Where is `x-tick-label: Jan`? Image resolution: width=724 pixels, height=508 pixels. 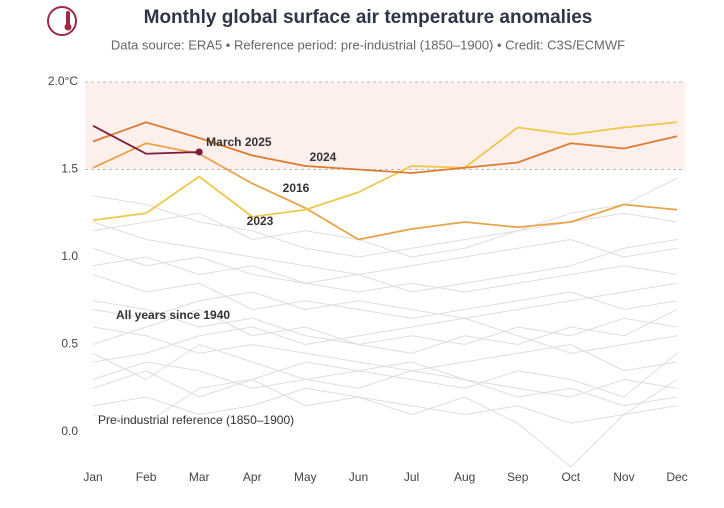
x-tick-label: Jan is located at coordinates (92, 477).